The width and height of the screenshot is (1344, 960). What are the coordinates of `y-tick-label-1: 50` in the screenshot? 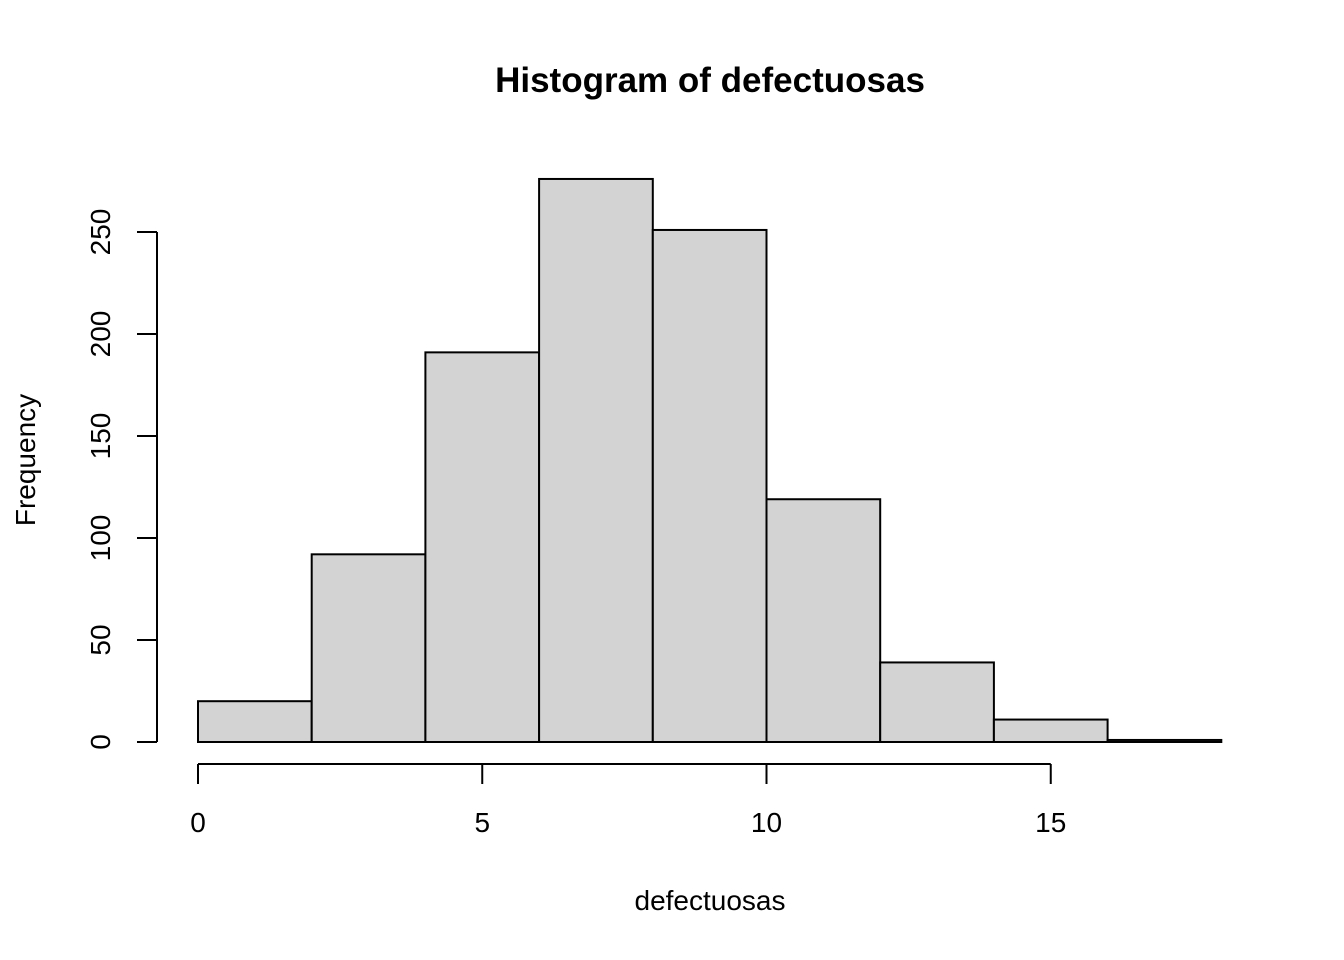 It's located at (100, 639).